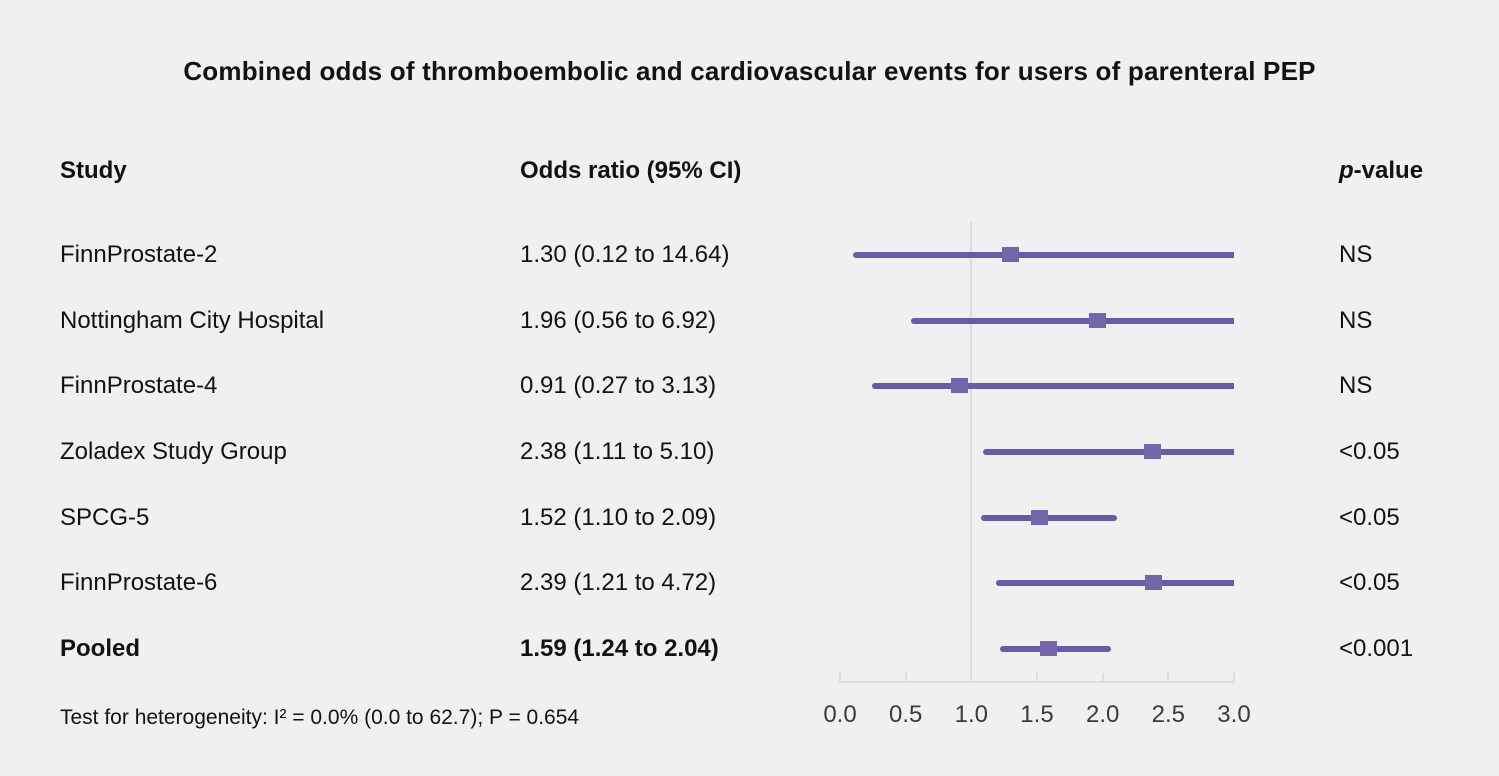  Describe the element at coordinates (749, 583) in the screenshot. I see `forest-row: FinnProstate-6 2.39 (1.21 to 4.72) <0.05` at that location.